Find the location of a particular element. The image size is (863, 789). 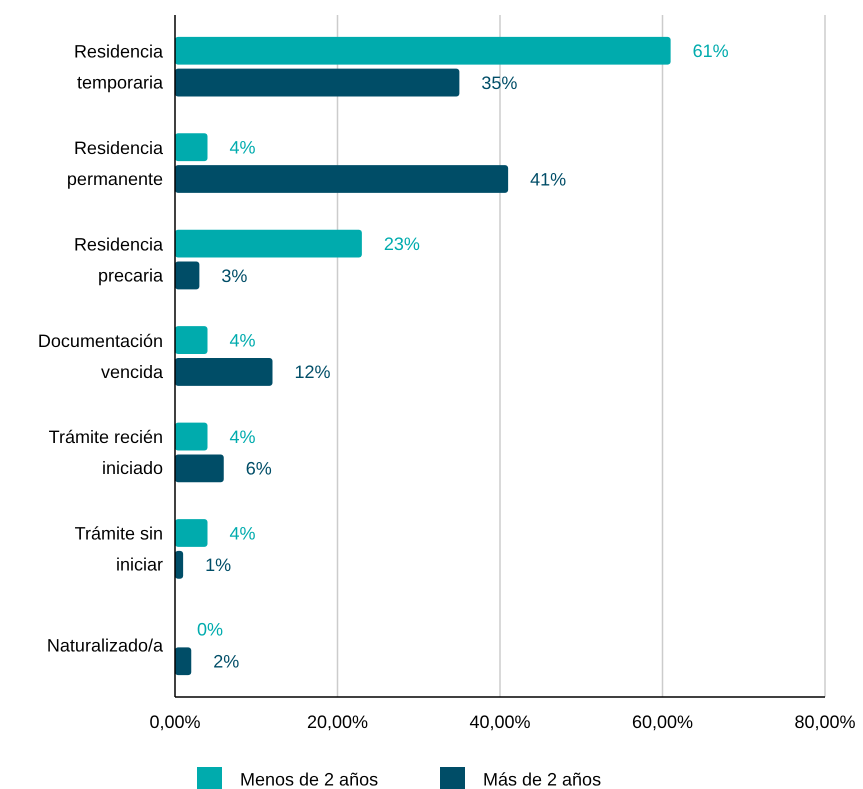

legend-label: Menos de 2 años is located at coordinates (309, 779).